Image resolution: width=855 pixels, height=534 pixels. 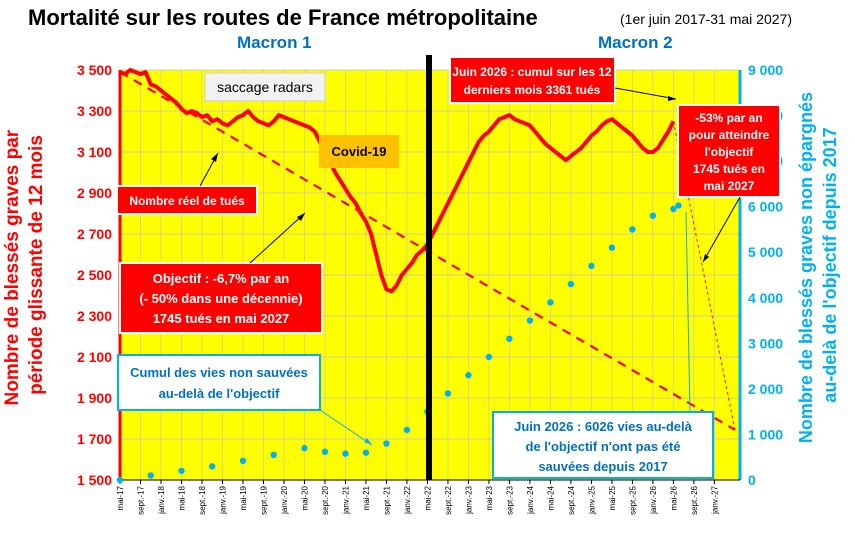 What do you see at coordinates (366, 497) in the screenshot?
I see `x-tick-label: mai-21` at bounding box center [366, 497].